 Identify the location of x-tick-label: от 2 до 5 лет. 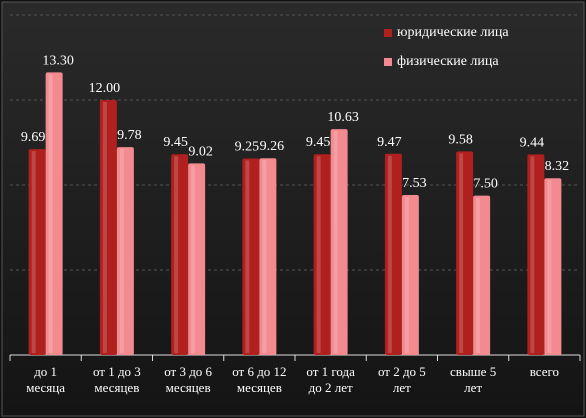
(401, 379).